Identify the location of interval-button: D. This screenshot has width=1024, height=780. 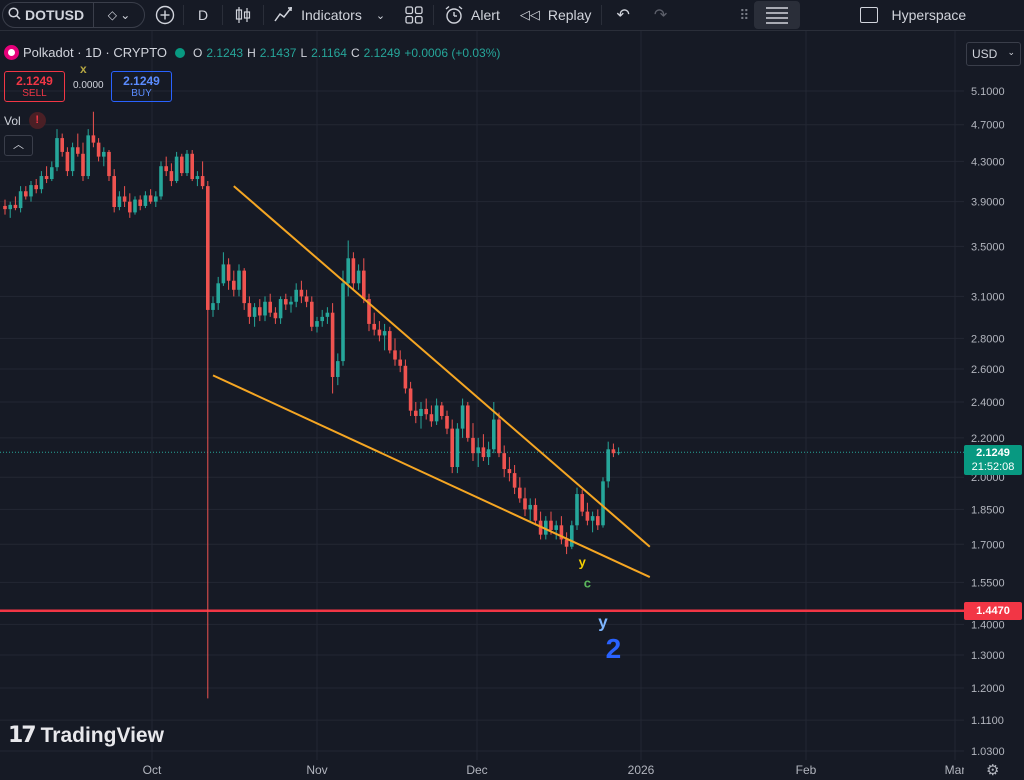
(203, 15).